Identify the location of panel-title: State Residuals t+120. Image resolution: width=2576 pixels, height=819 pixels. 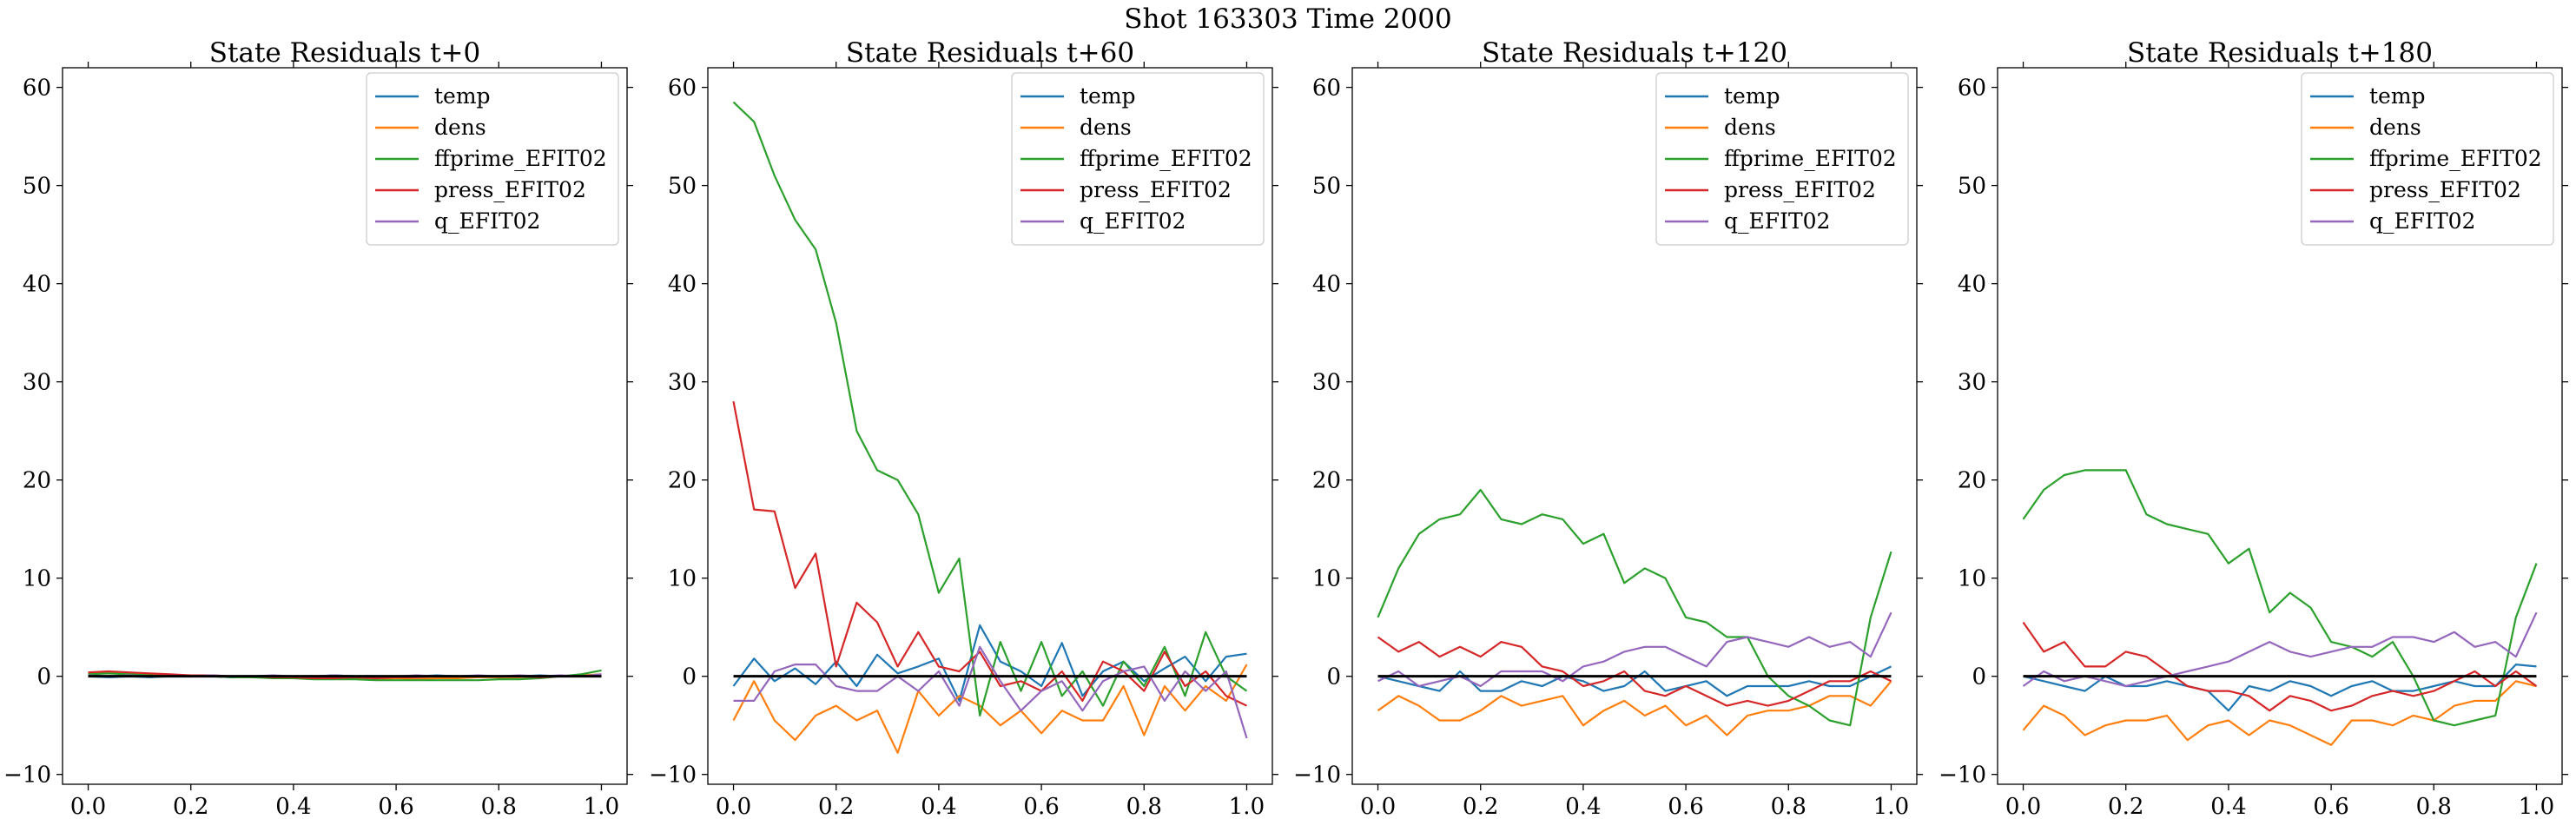
(1634, 53).